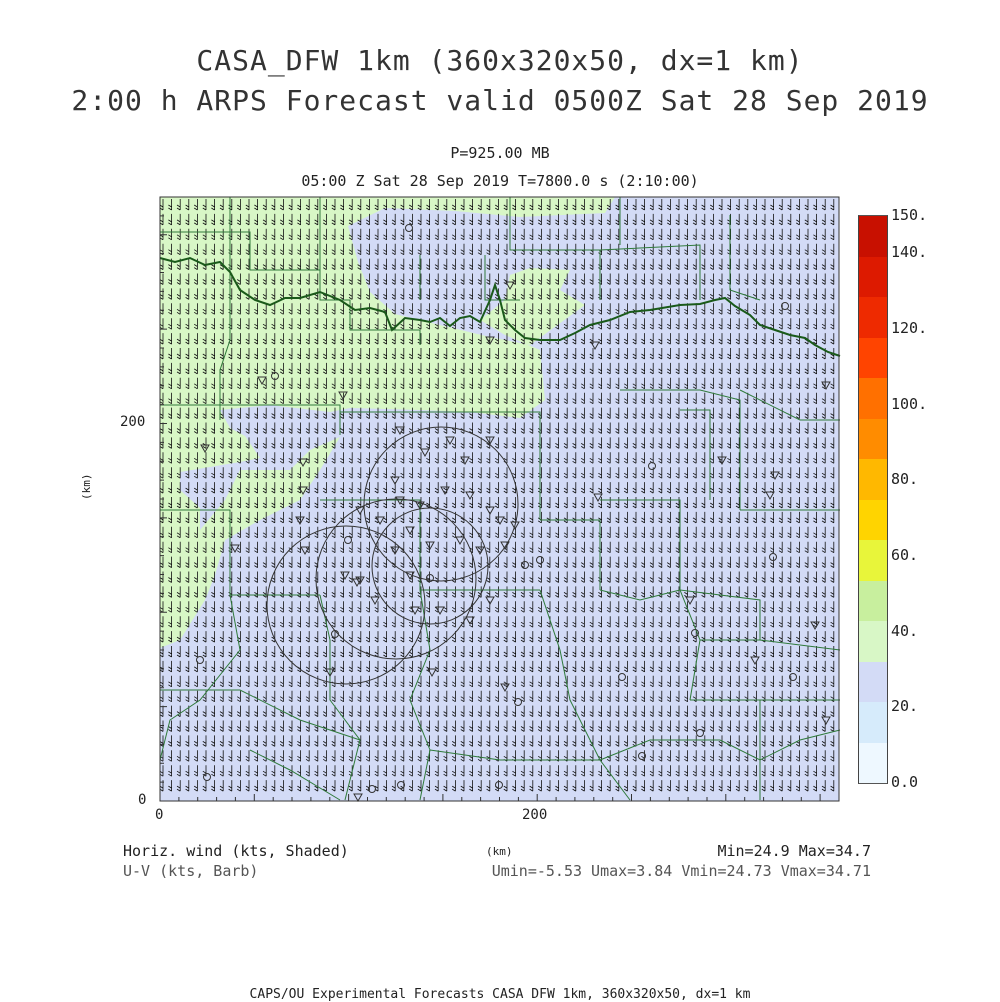 The image size is (1000, 1002). Describe the element at coordinates (905, 479) in the screenshot. I see `colorbar-label: 80.` at that location.